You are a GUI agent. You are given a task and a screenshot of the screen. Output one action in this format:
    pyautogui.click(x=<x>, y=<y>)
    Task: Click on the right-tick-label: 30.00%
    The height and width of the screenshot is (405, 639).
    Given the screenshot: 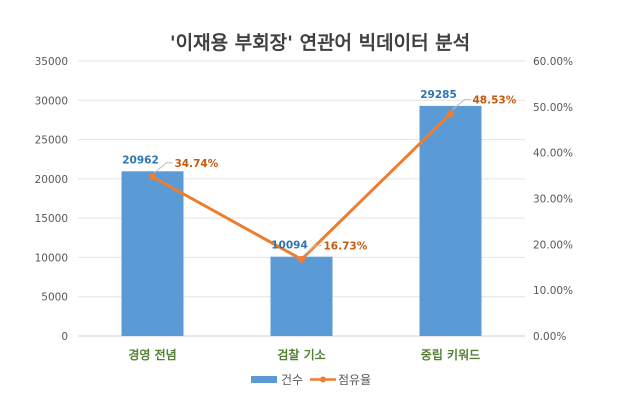 What is the action you would take?
    pyautogui.click(x=553, y=200)
    